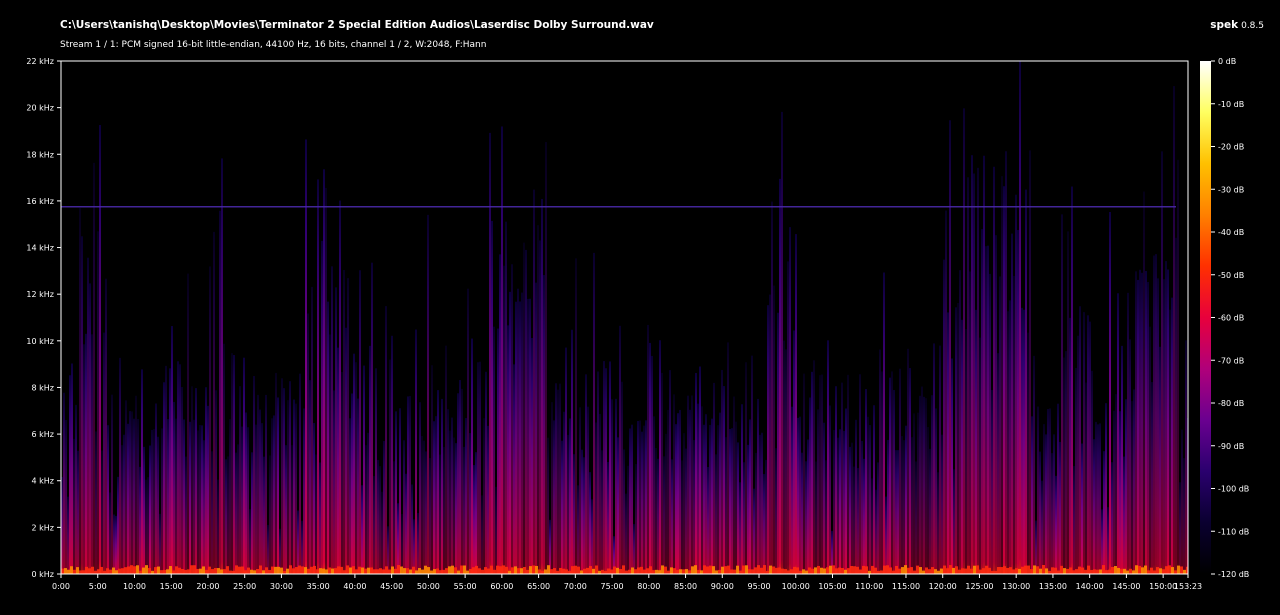  What do you see at coordinates (1231, 147) in the screenshot?
I see `colorbar-tick-label: -20 dB` at bounding box center [1231, 147].